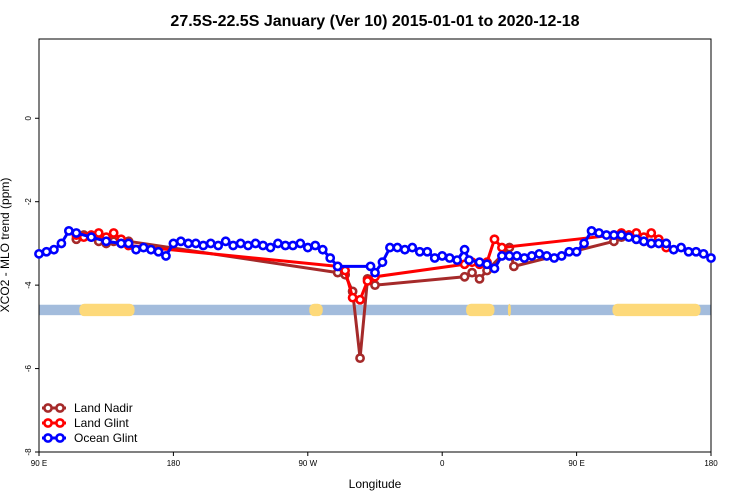 The height and width of the screenshot is (500, 750). What do you see at coordinates (442, 463) in the screenshot?
I see `x-tick-label: 0` at bounding box center [442, 463].